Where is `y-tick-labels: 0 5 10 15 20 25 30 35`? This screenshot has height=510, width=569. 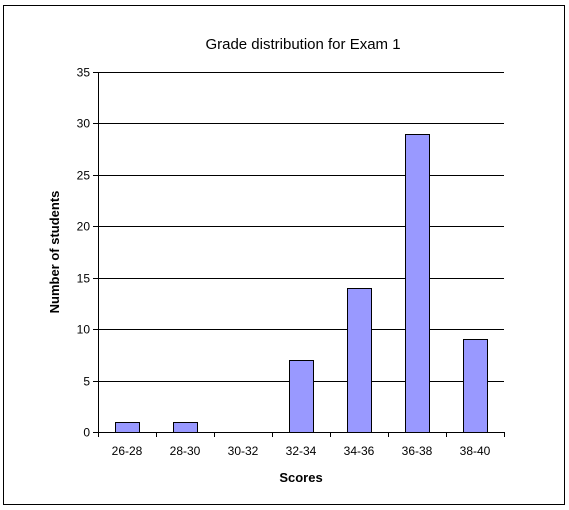 y-tick-labels: 0 5 10 15 20 25 30 35 is located at coordinates (84, 253).